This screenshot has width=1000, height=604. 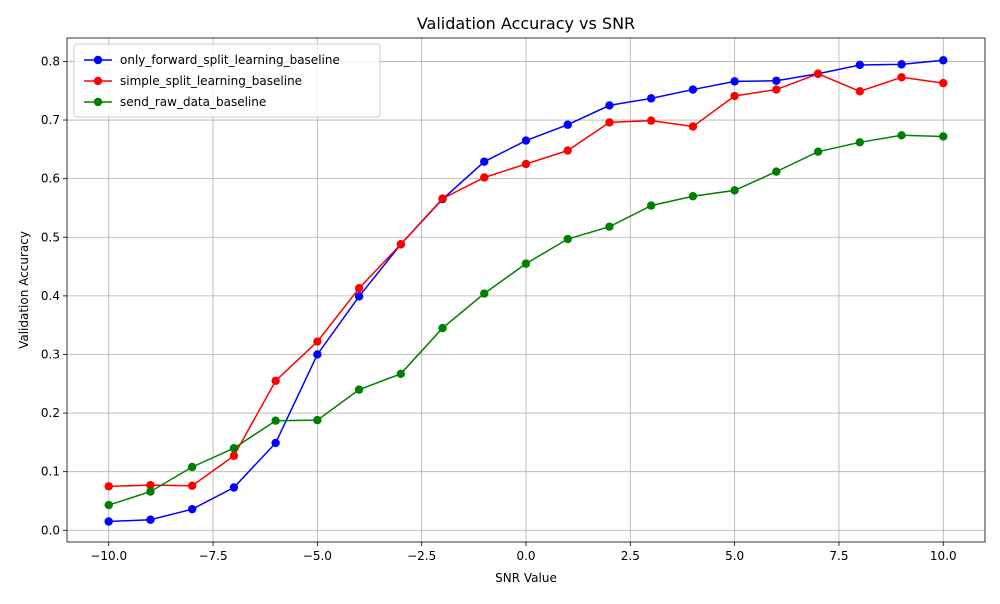 I want to click on y-axis-ticks: 0.0 0.1 0.2 0.3 0.4 0.5 0.6 0.7 0.8, so click(x=54, y=295).